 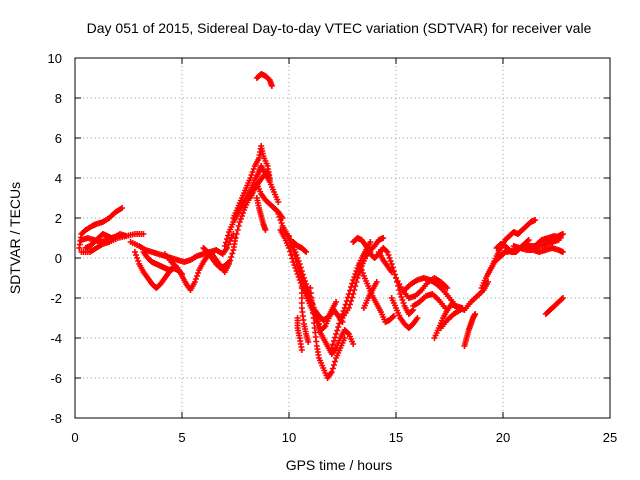 I want to click on x-tick-label: 10, so click(x=289, y=437).